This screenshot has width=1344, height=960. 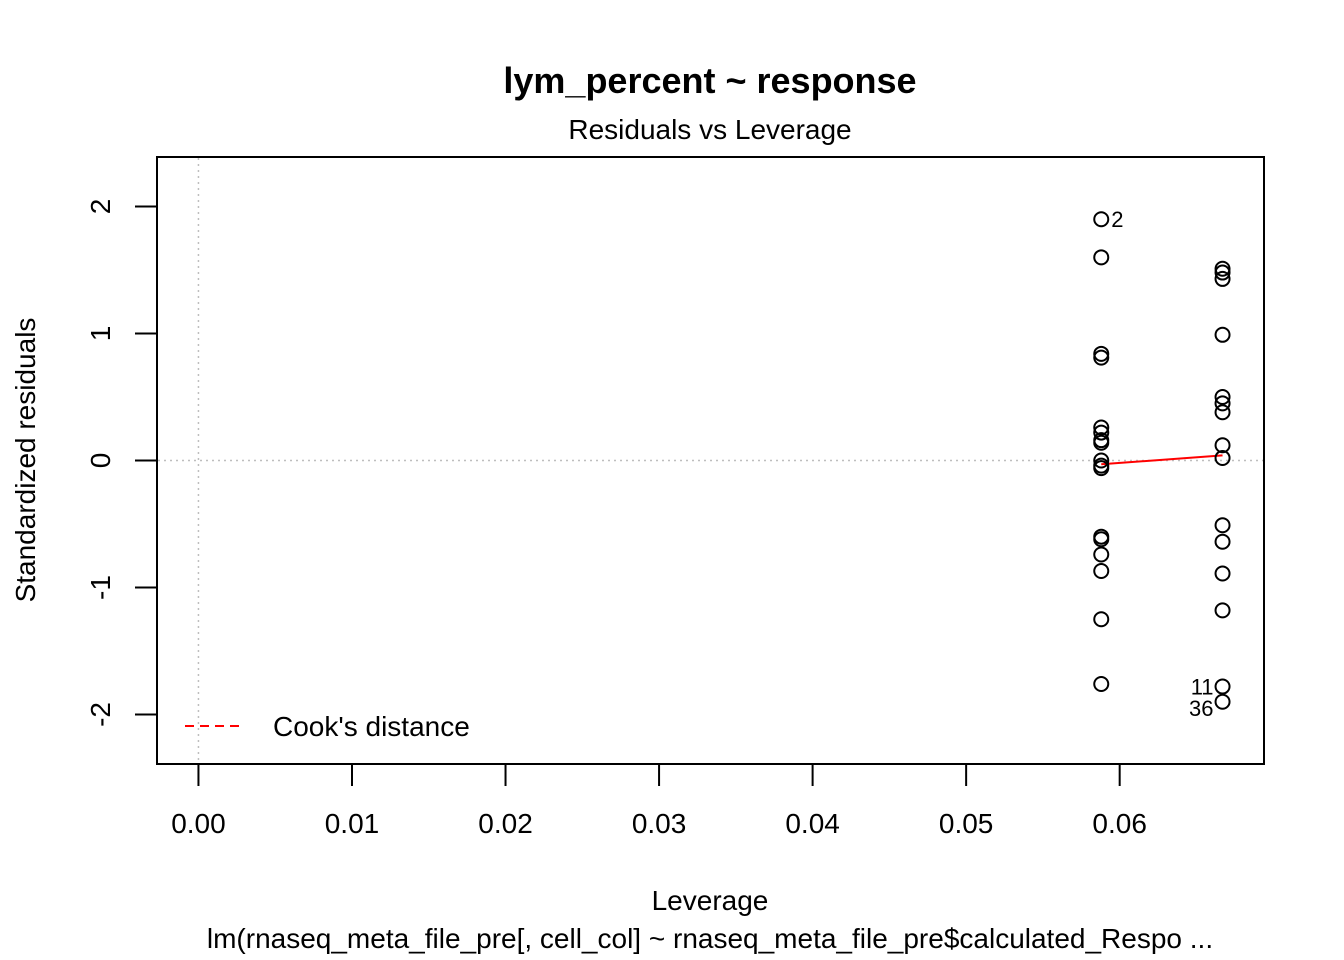 What do you see at coordinates (659, 823) in the screenshot?
I see `x-tick-label: 0.03` at bounding box center [659, 823].